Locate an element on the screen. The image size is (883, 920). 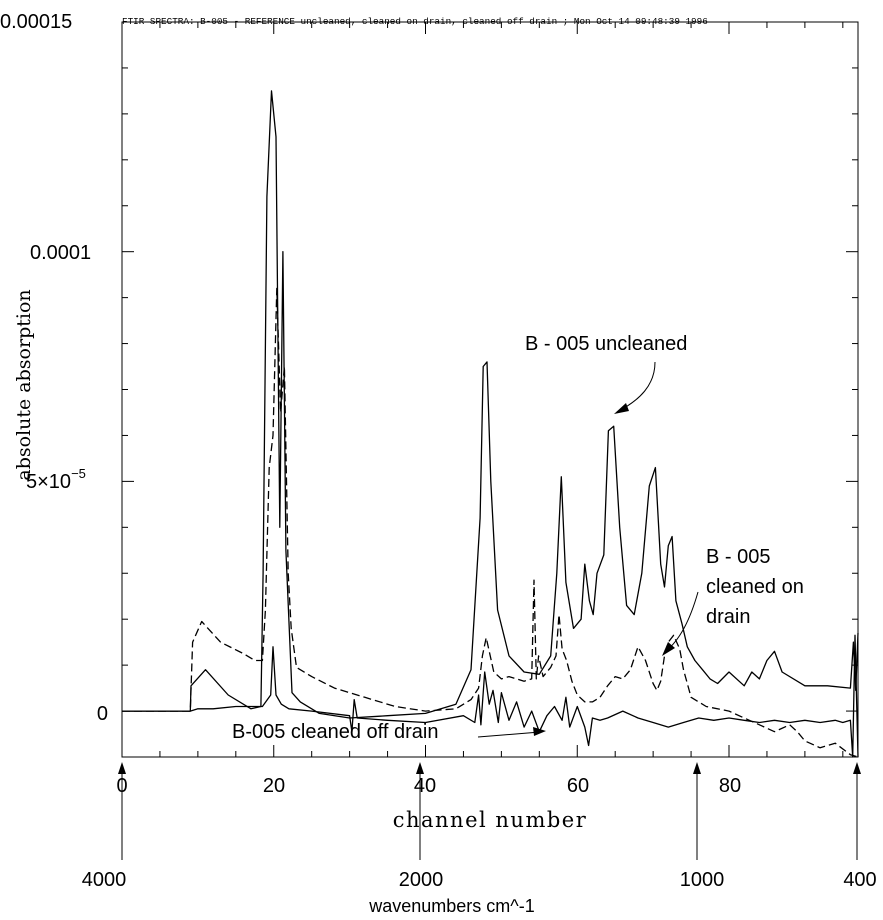
x-tick-label-40: 40 is located at coordinates (425, 786).